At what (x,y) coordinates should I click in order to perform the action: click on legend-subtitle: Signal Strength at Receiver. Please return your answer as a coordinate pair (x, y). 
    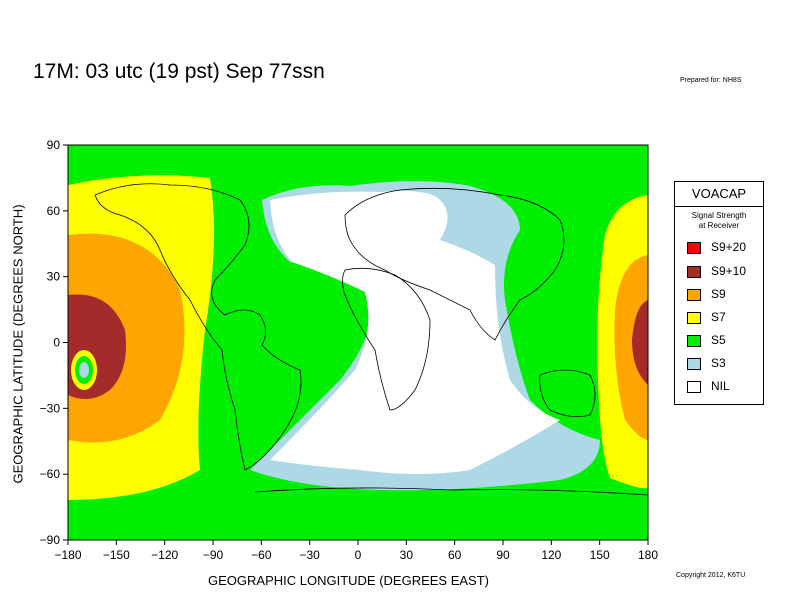
    Looking at the image, I should click on (719, 221).